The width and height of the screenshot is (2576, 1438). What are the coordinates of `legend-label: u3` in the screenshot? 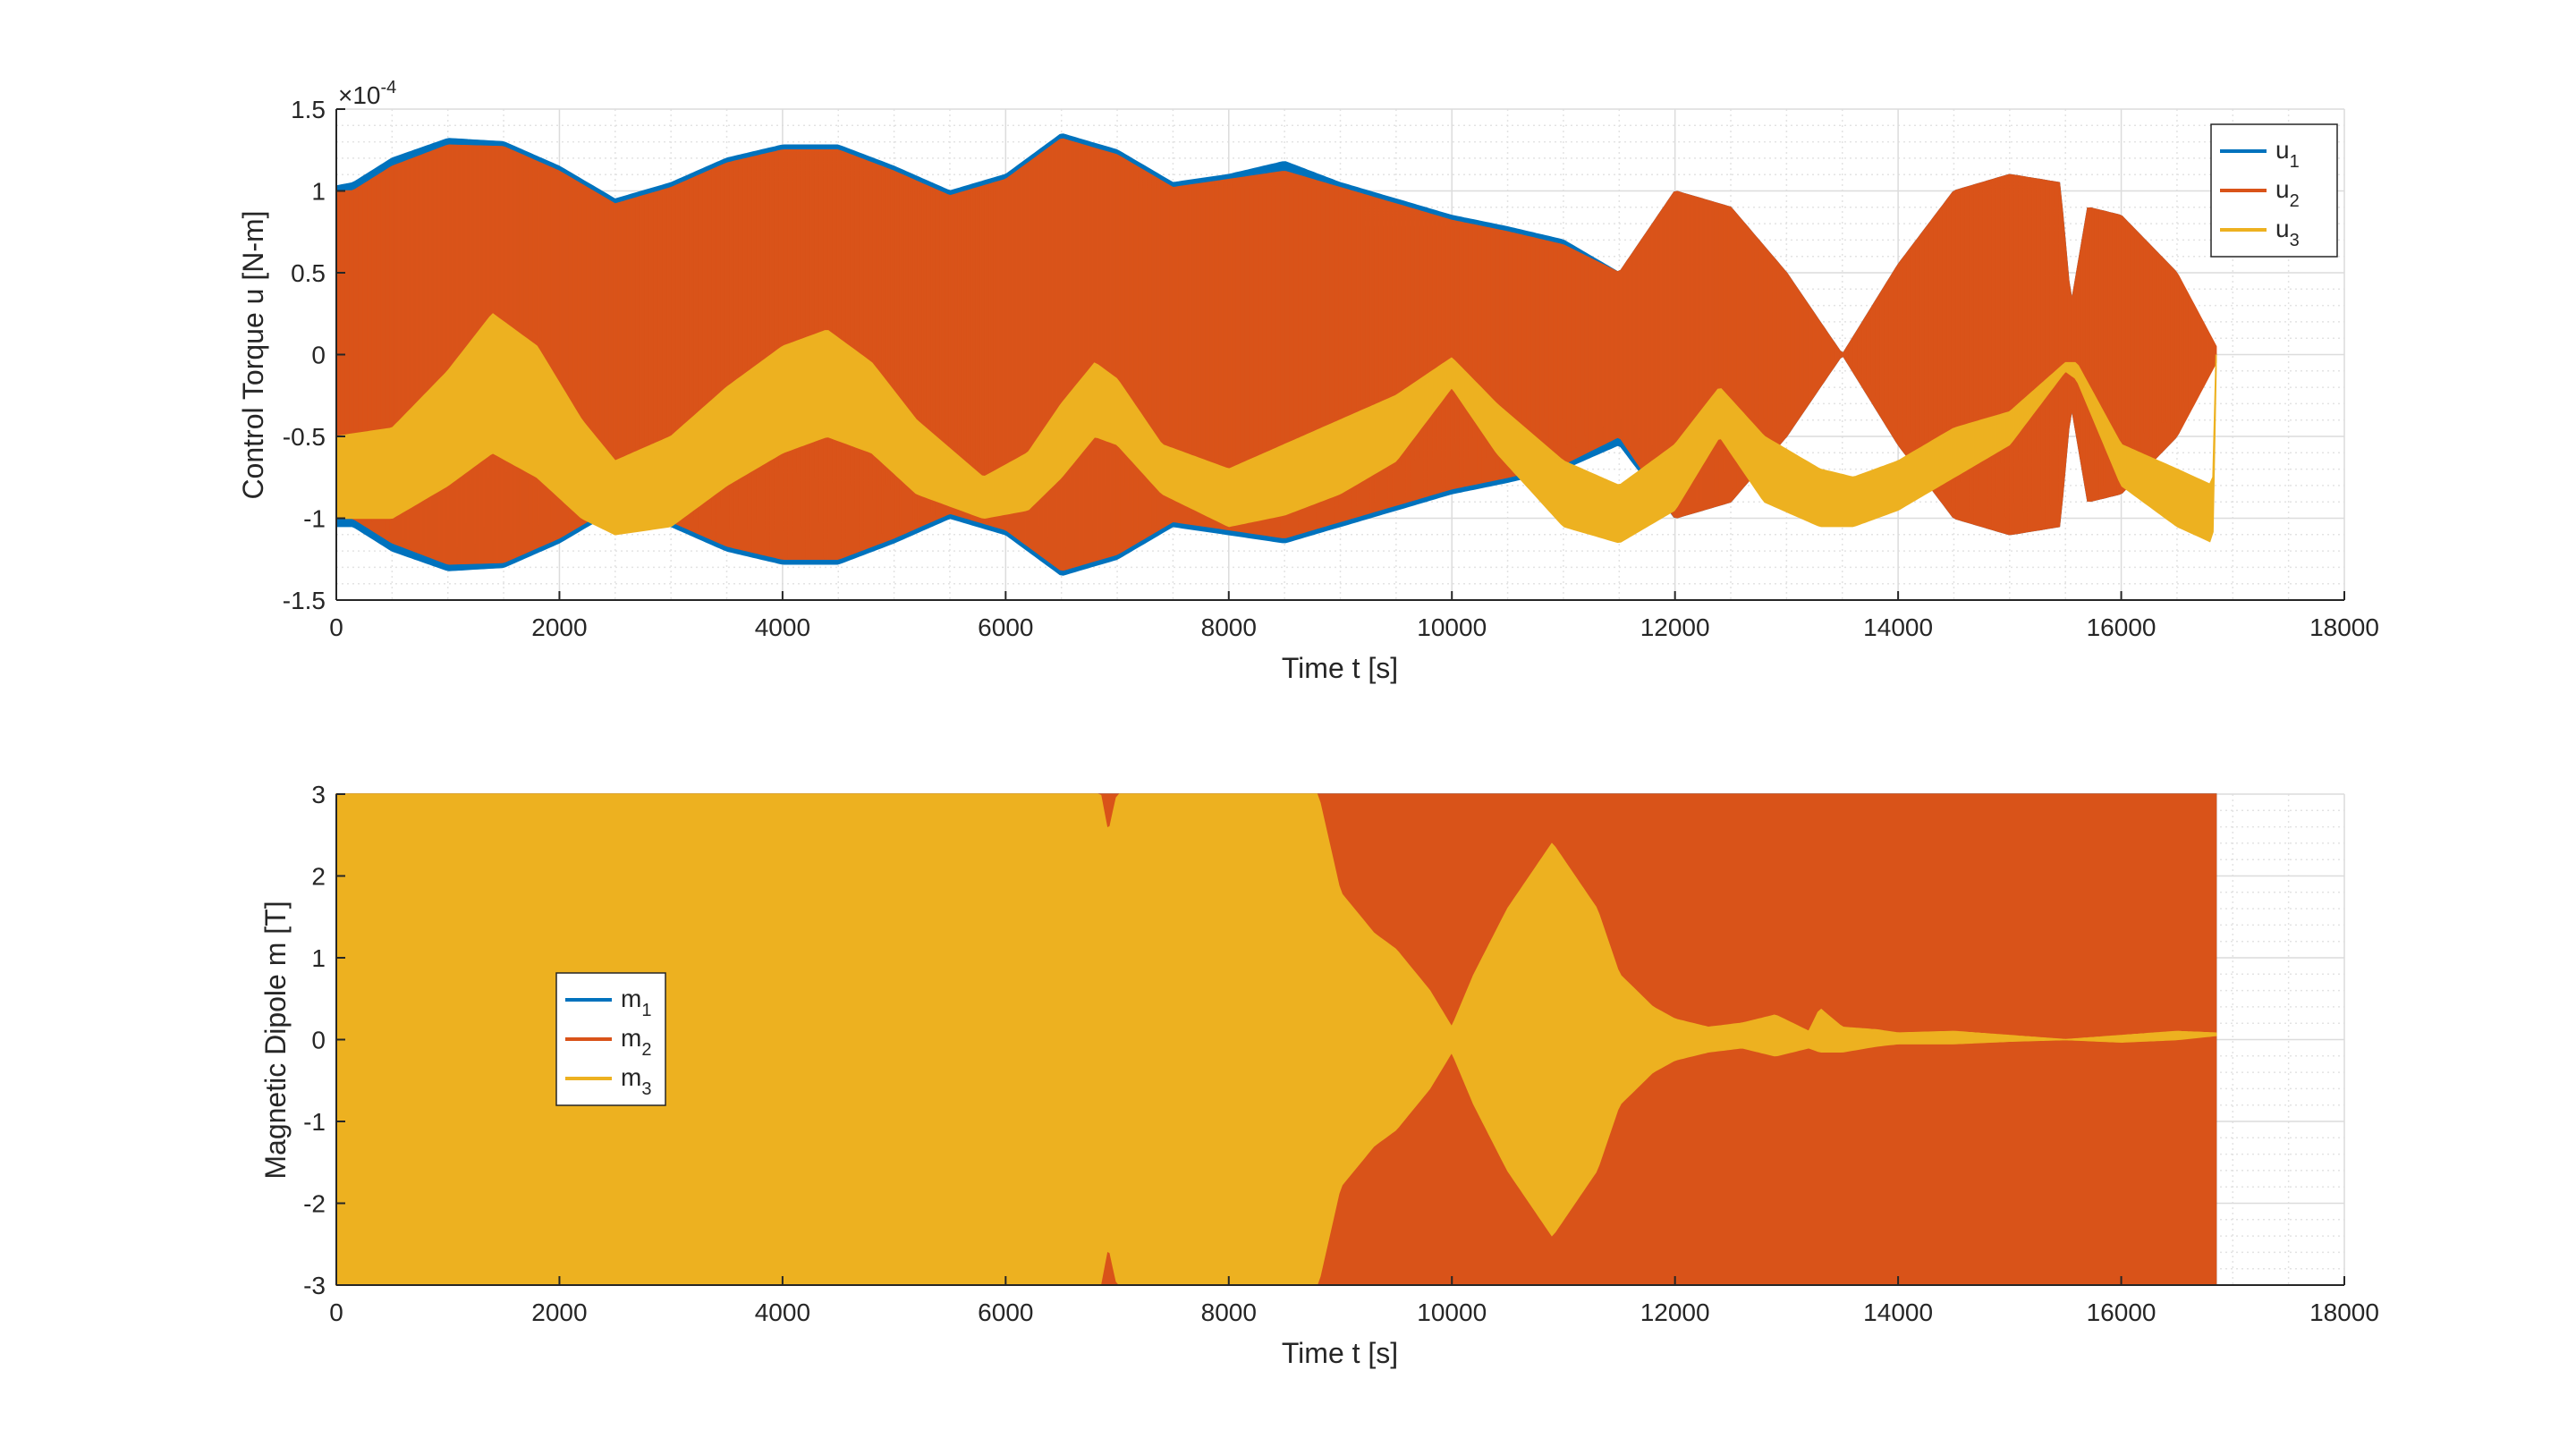 It's located at (2287, 232).